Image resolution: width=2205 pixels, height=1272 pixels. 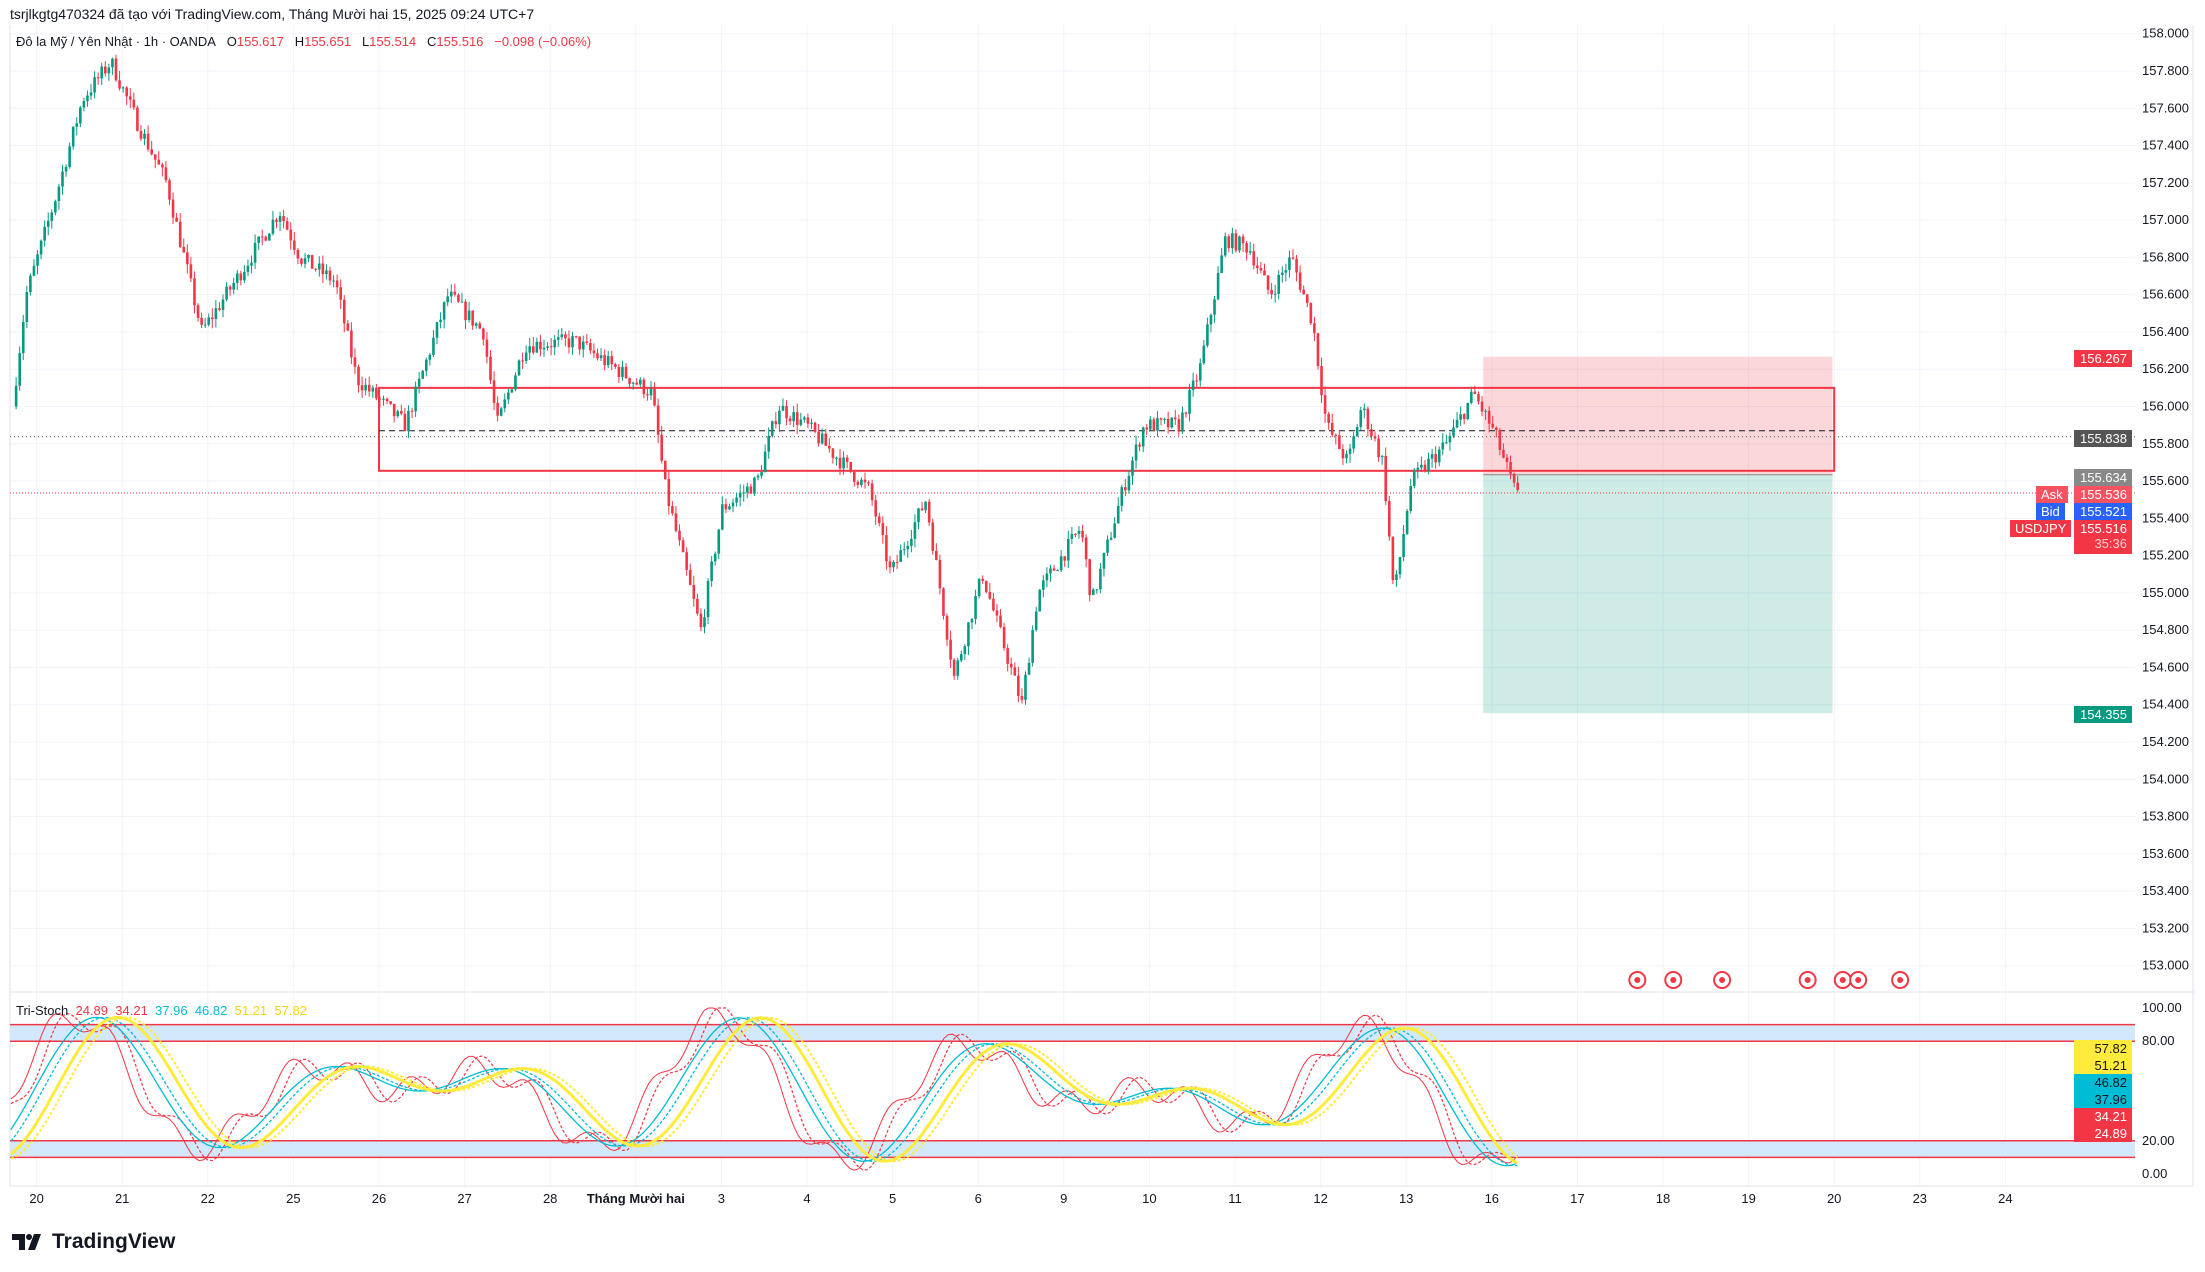 What do you see at coordinates (2103, 1082) in the screenshot?
I see `stoch-axis-label: 46.82` at bounding box center [2103, 1082].